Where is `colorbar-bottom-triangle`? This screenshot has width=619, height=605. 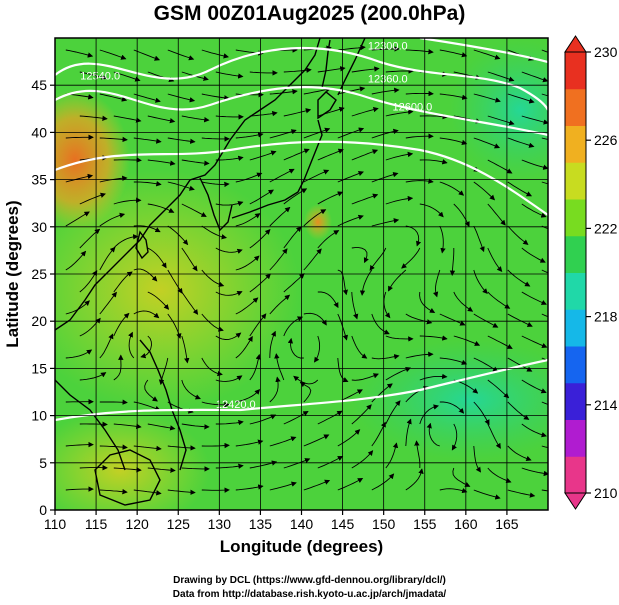
colorbar-bottom-triangle is located at coordinates (575, 501).